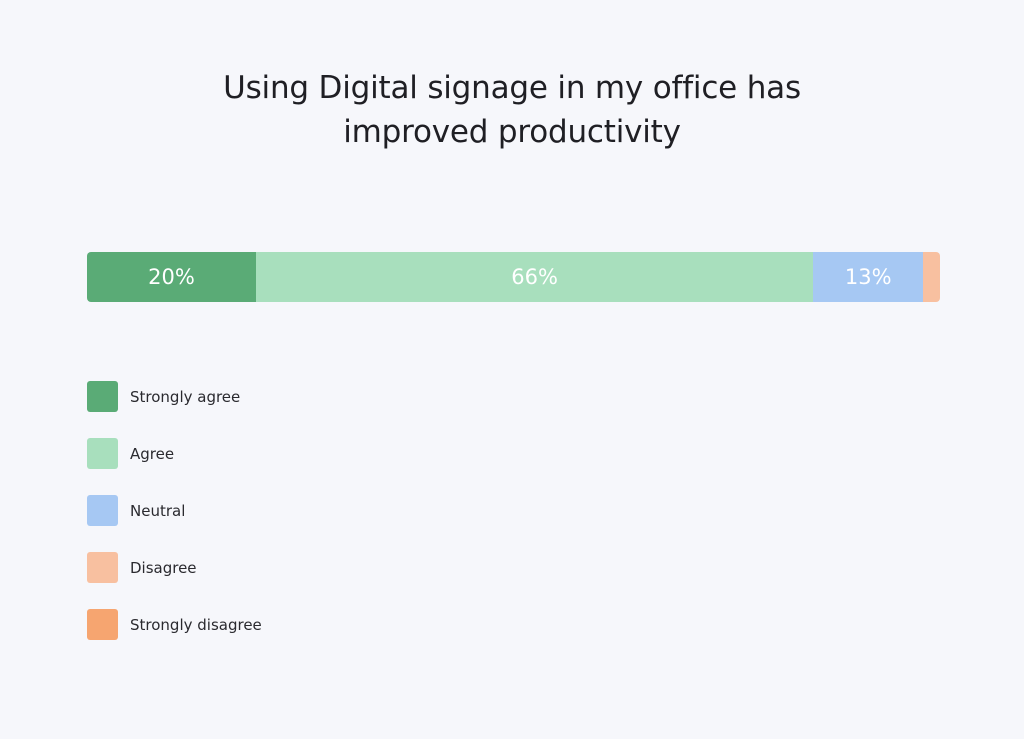  What do you see at coordinates (931, 277) in the screenshot?
I see `bar-segment-disagree` at bounding box center [931, 277].